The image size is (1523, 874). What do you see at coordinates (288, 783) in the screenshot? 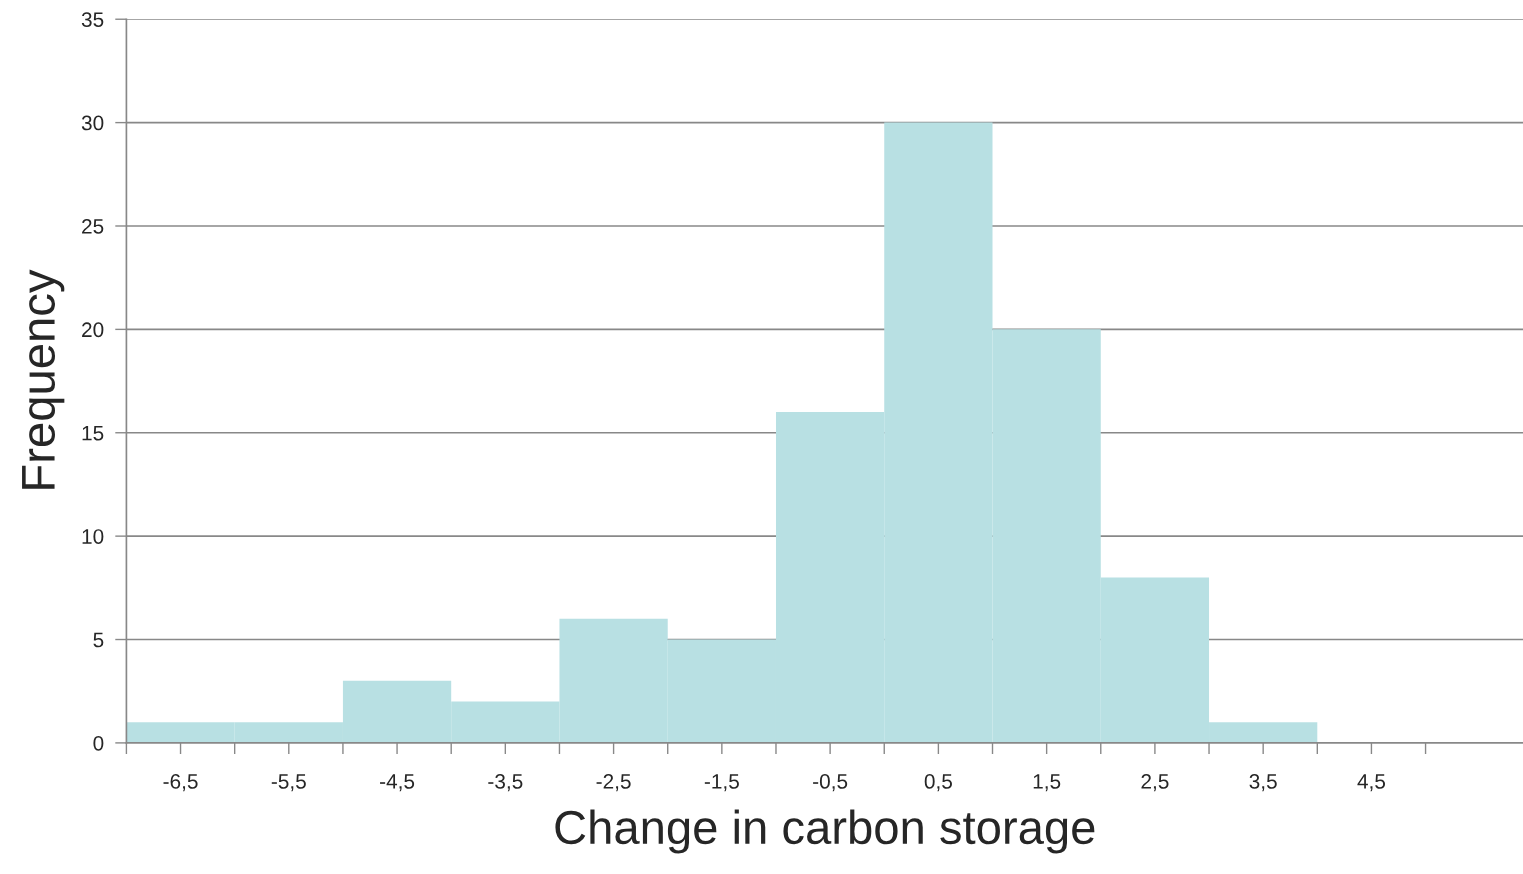
I see `x-tick-label: -5,5` at bounding box center [288, 783].